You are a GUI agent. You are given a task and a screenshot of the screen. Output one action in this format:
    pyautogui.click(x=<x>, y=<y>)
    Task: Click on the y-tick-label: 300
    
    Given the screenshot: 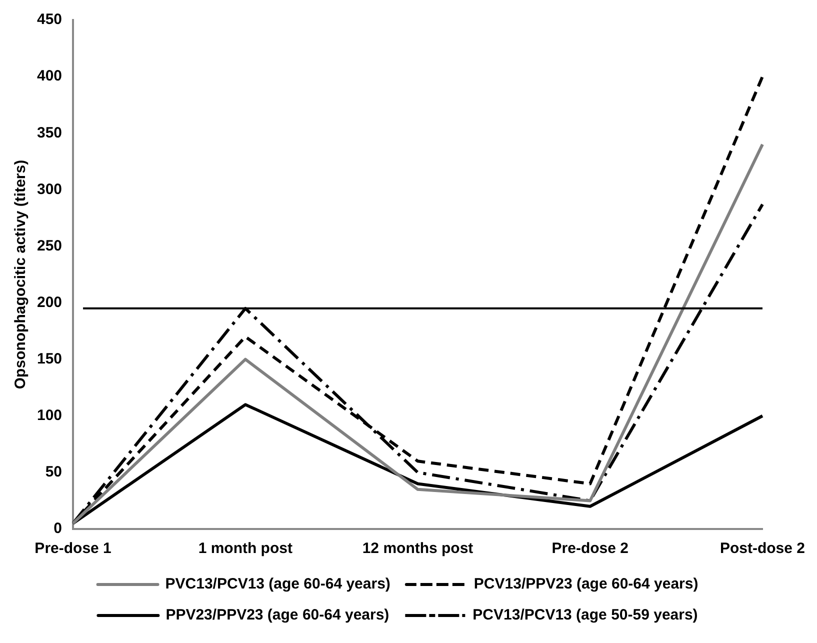 What is the action you would take?
    pyautogui.click(x=49, y=189)
    